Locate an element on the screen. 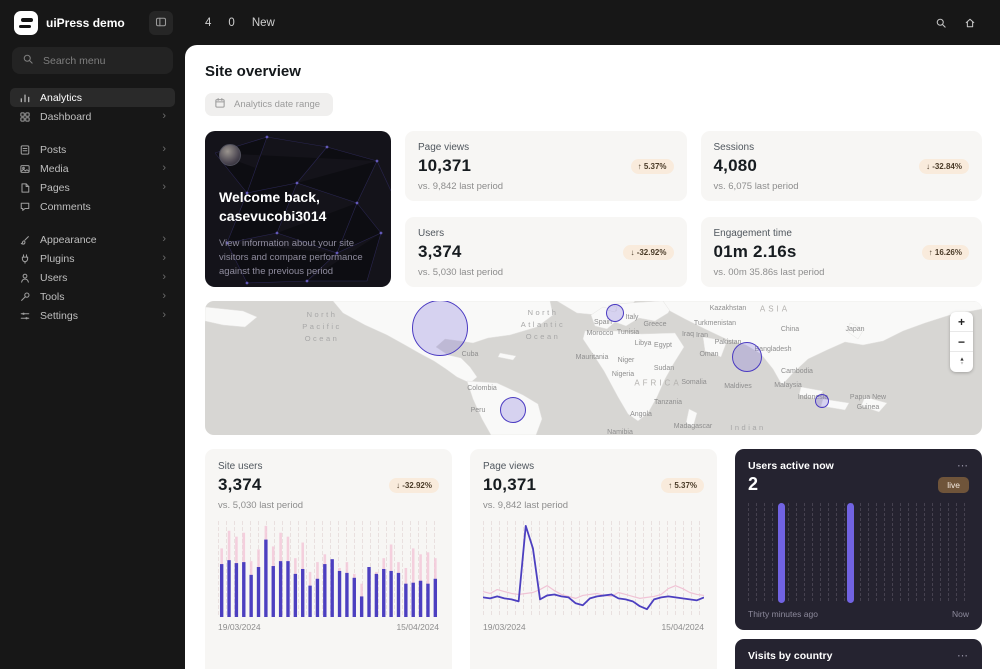  card-comparison: vs. 9,842 last period is located at coordinates (526, 505).